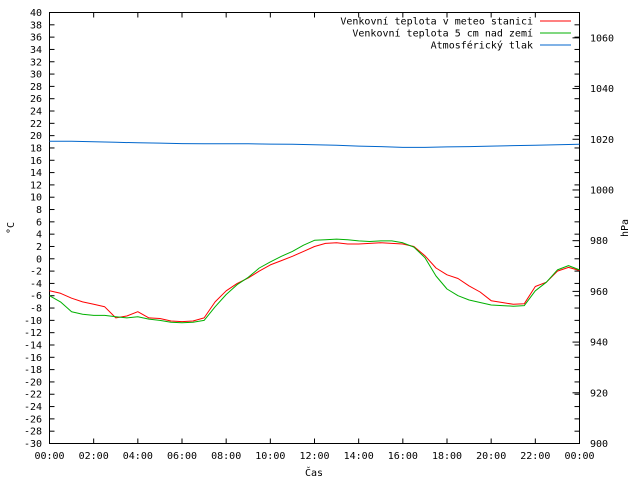 The image size is (640, 480). What do you see at coordinates (599, 444) in the screenshot?
I see `y2-tick-label: 900` at bounding box center [599, 444].